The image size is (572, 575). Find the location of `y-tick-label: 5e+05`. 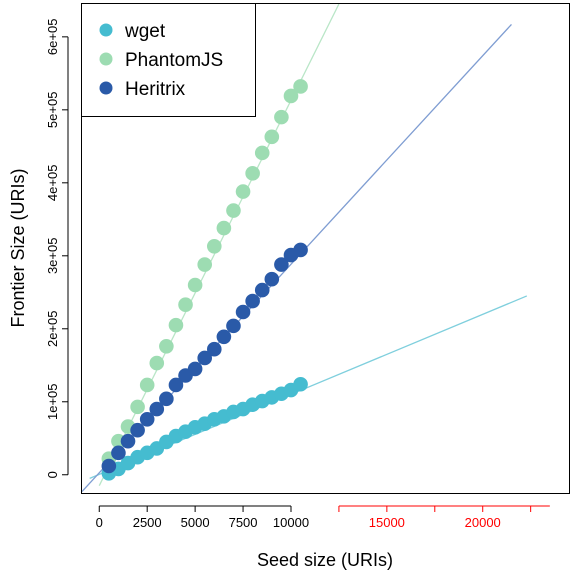

y-tick-label: 5e+05 is located at coordinates (52, 110).